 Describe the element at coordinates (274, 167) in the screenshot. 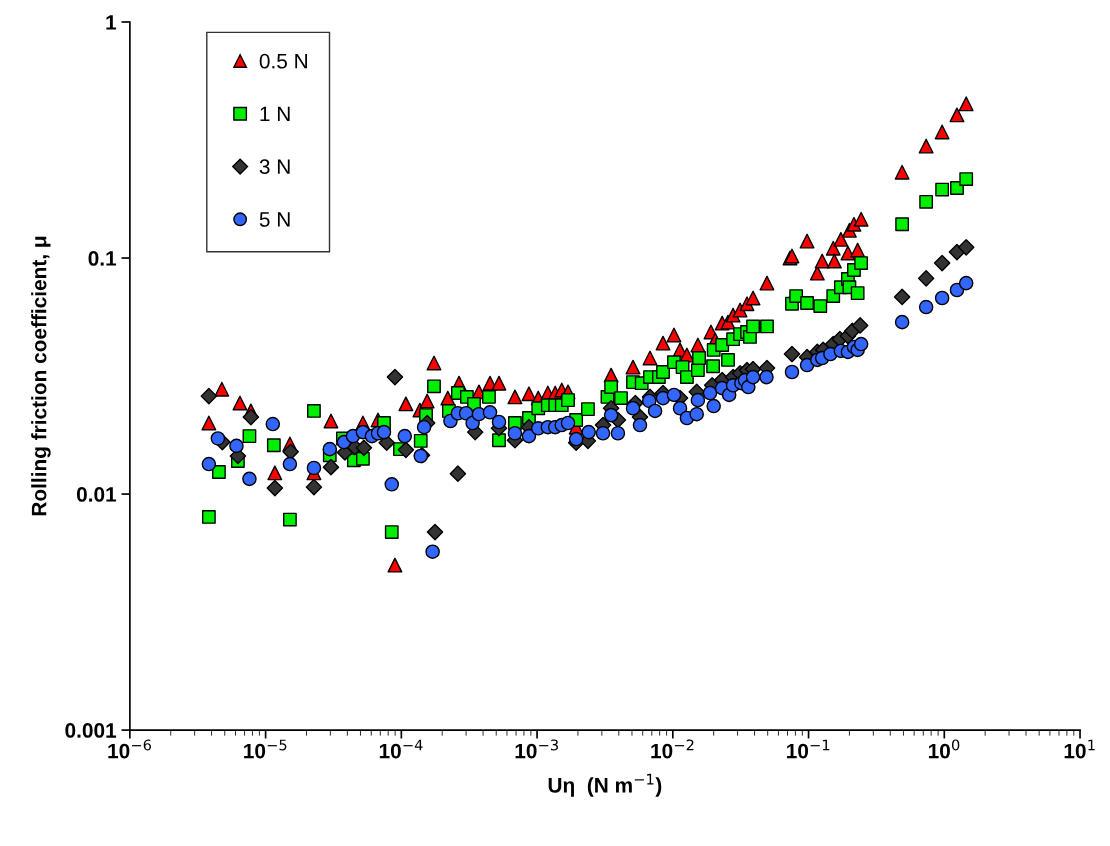

I see `legend-label: 3 N` at that location.